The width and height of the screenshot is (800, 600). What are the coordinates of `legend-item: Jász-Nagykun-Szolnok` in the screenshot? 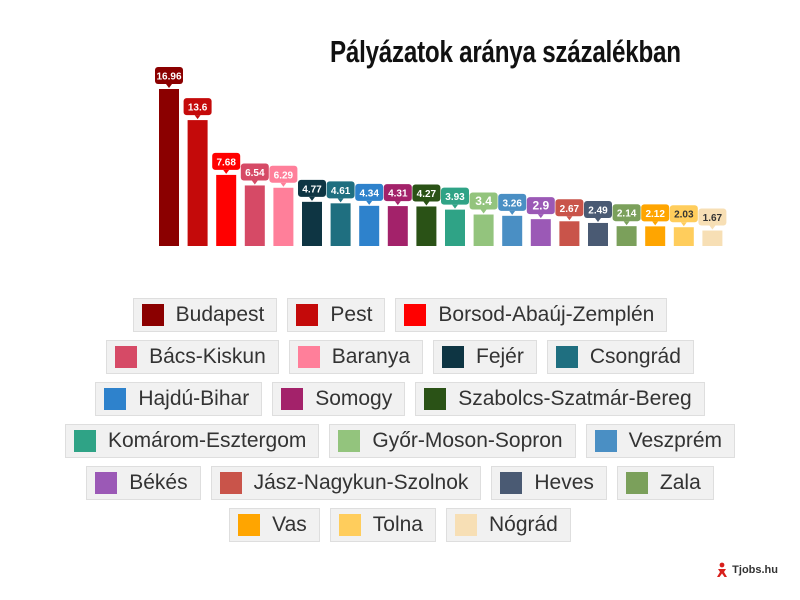 It's located at (346, 483).